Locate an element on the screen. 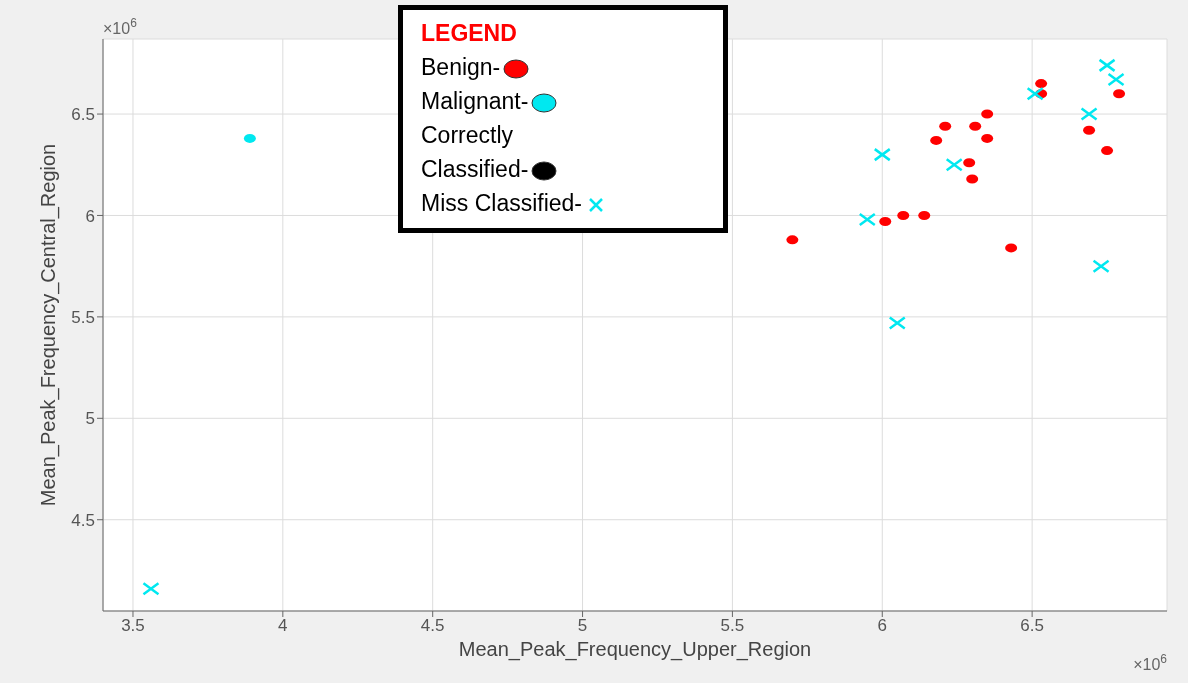  legend-label: Benign- is located at coordinates (461, 67).